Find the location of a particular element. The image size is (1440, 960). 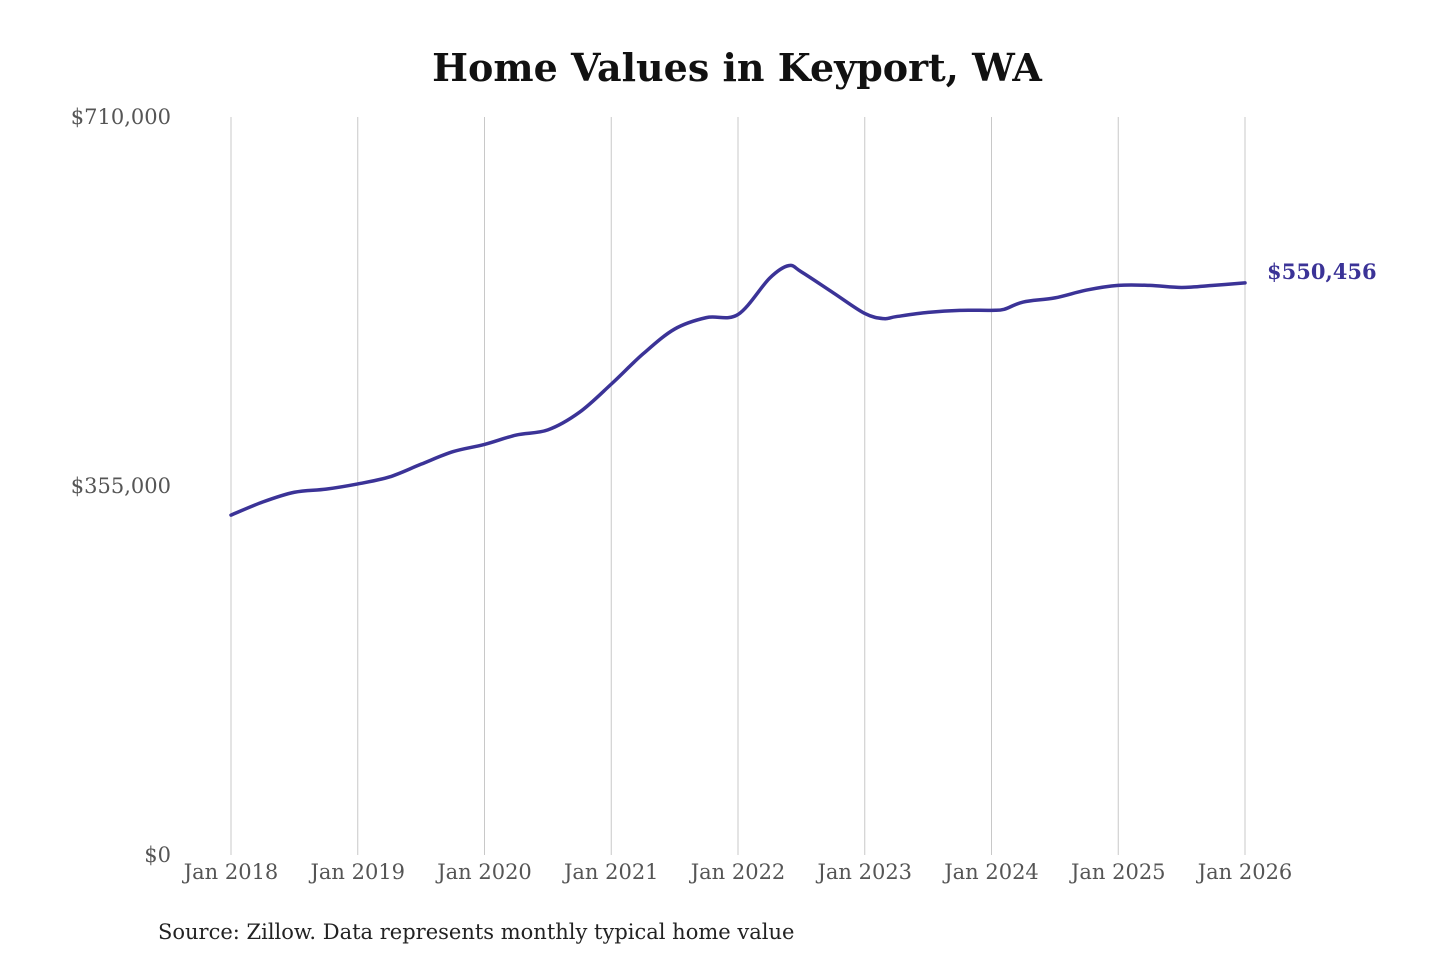

x-tick-label: Jan 2020 is located at coordinates (483, 872).